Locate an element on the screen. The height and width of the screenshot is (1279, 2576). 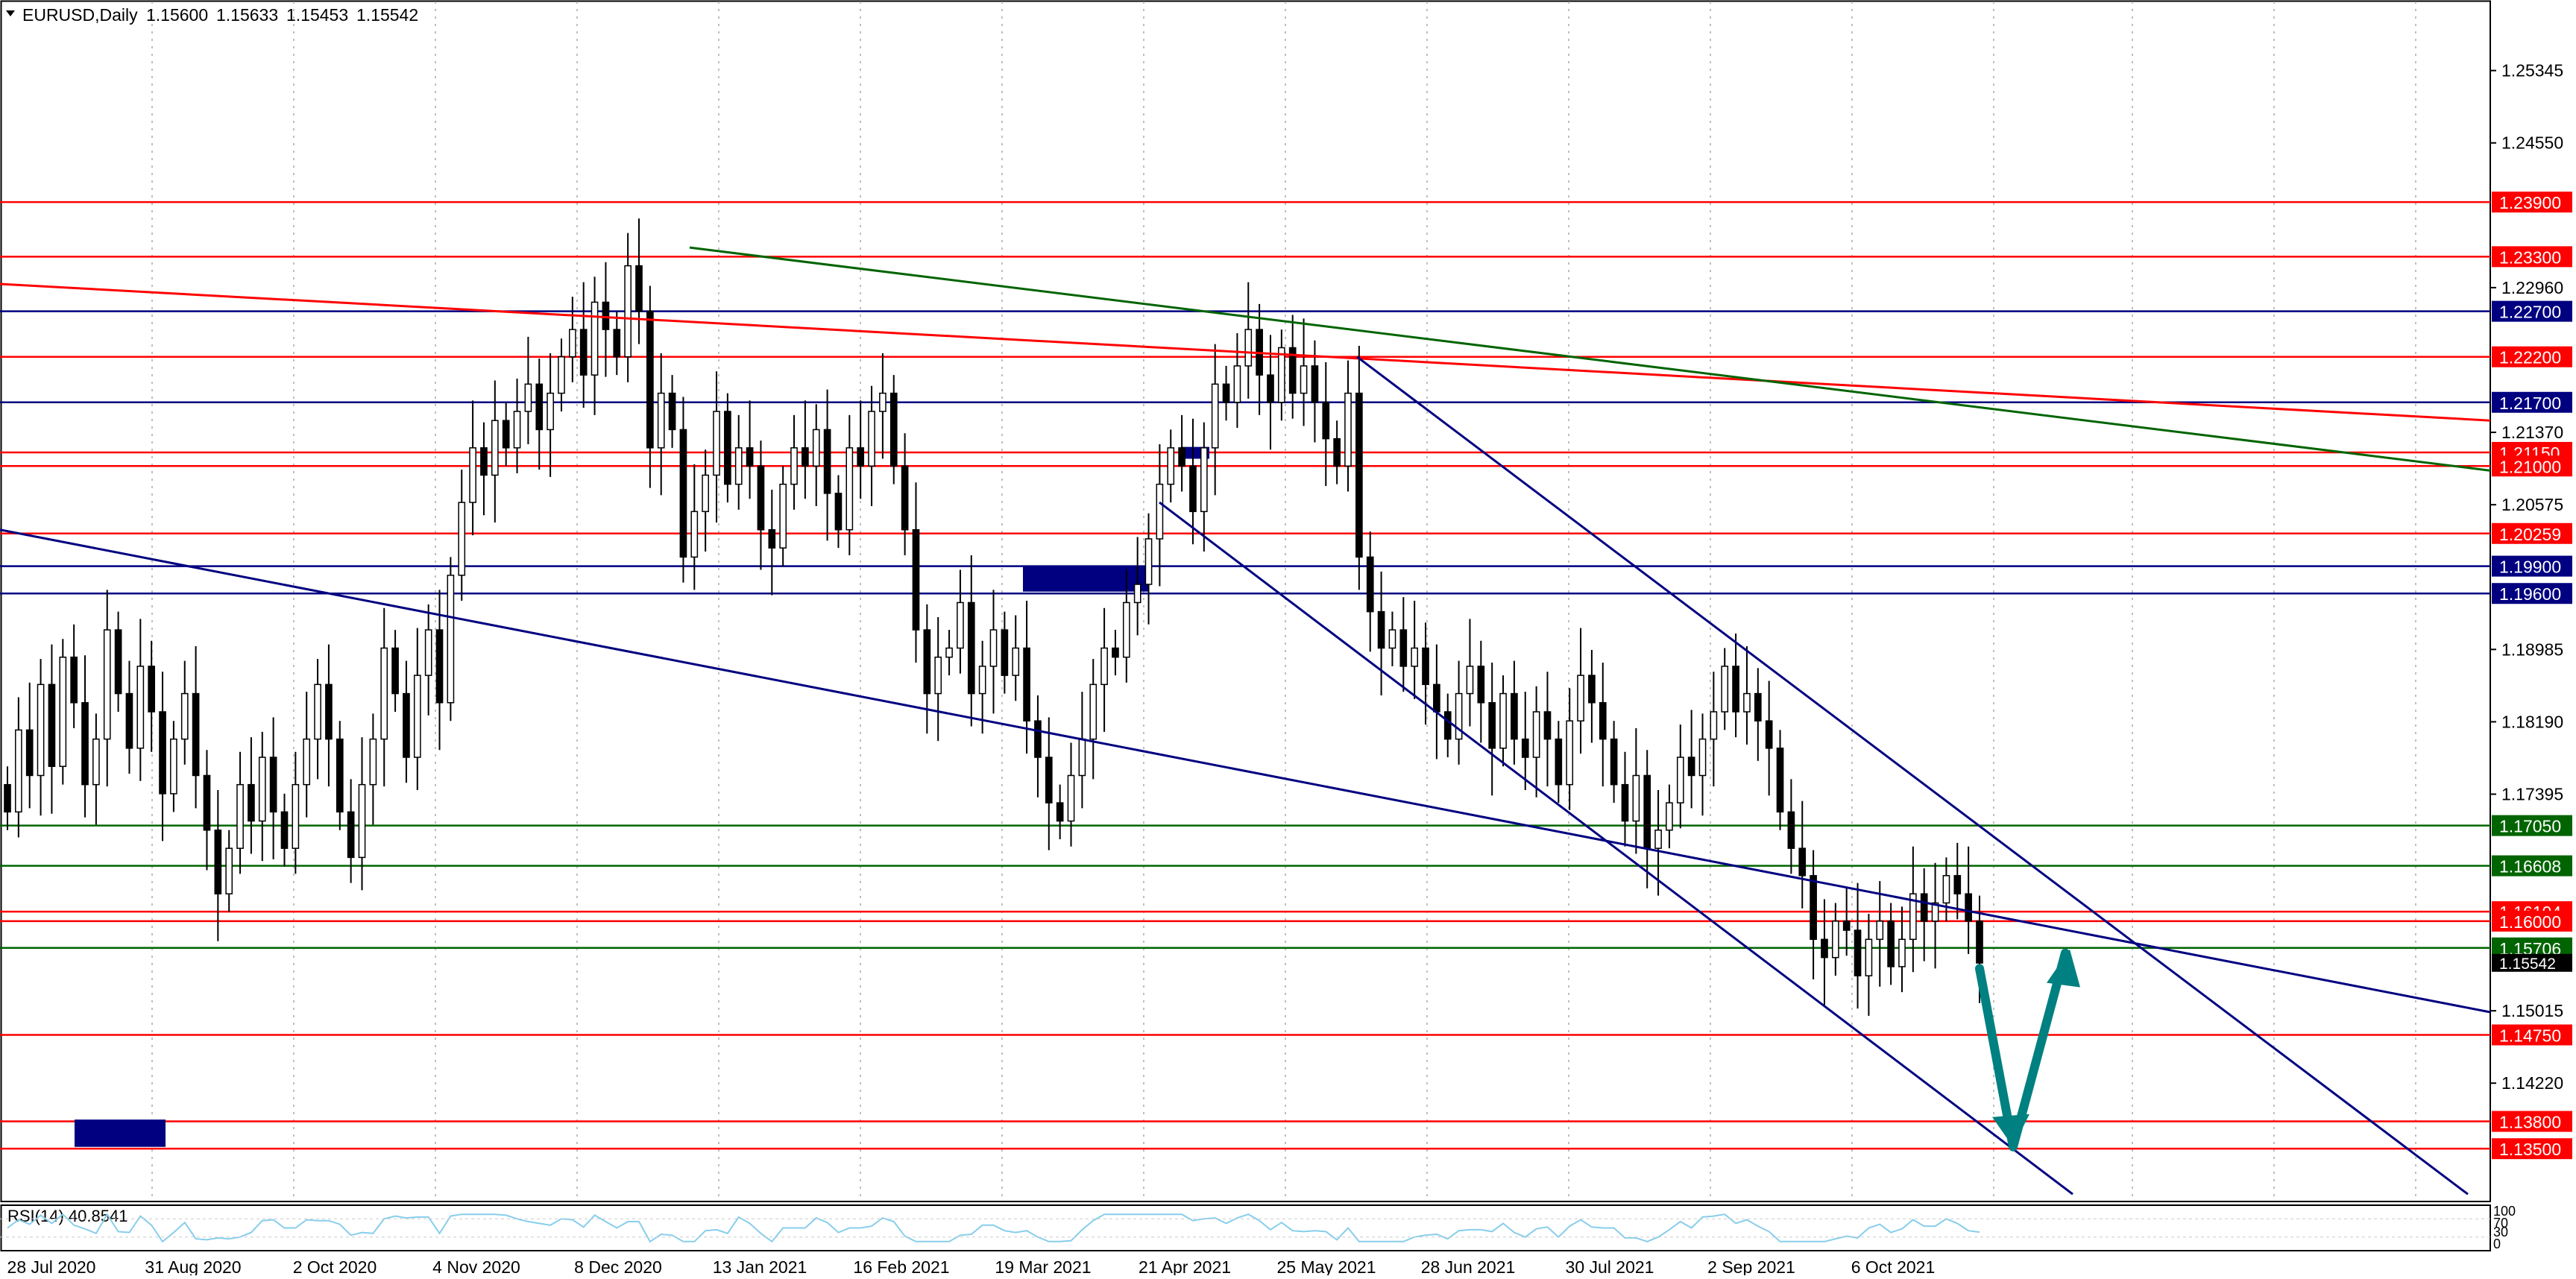
current-price-bg is located at coordinates (2532, 963).